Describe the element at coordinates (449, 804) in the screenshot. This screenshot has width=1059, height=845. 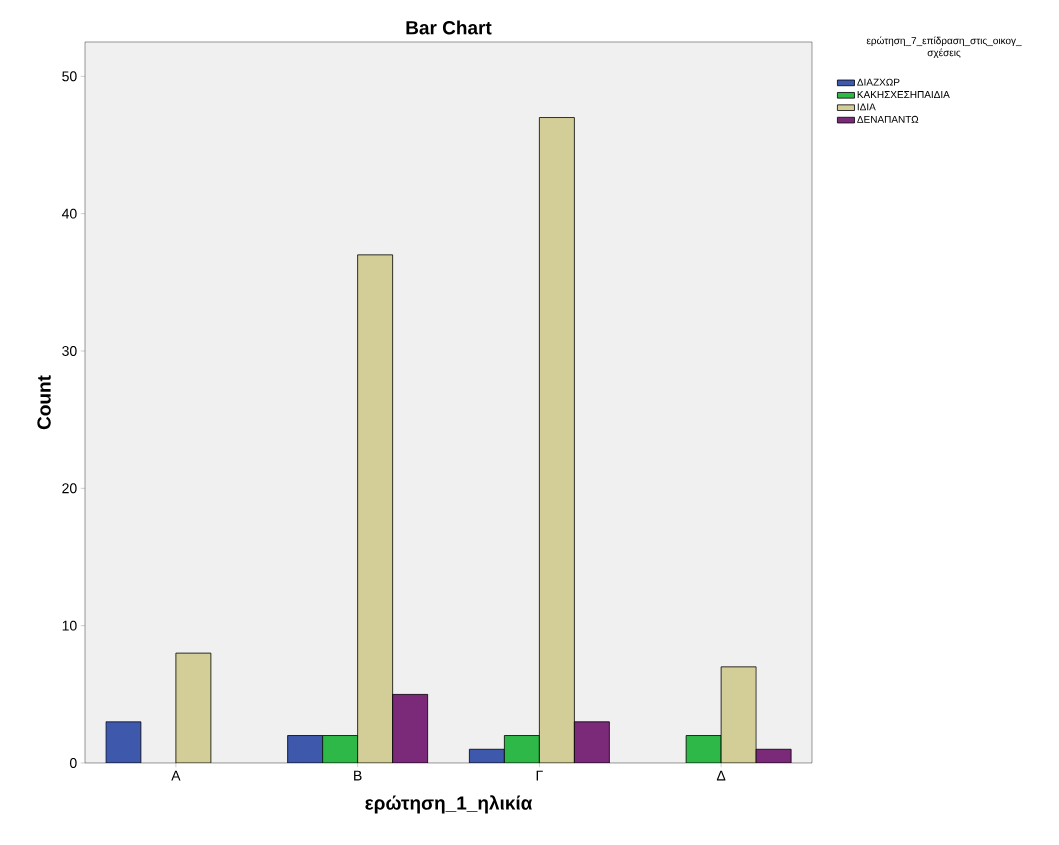
I see `x-axis-title: ερώτηση_1_ηλικία` at that location.